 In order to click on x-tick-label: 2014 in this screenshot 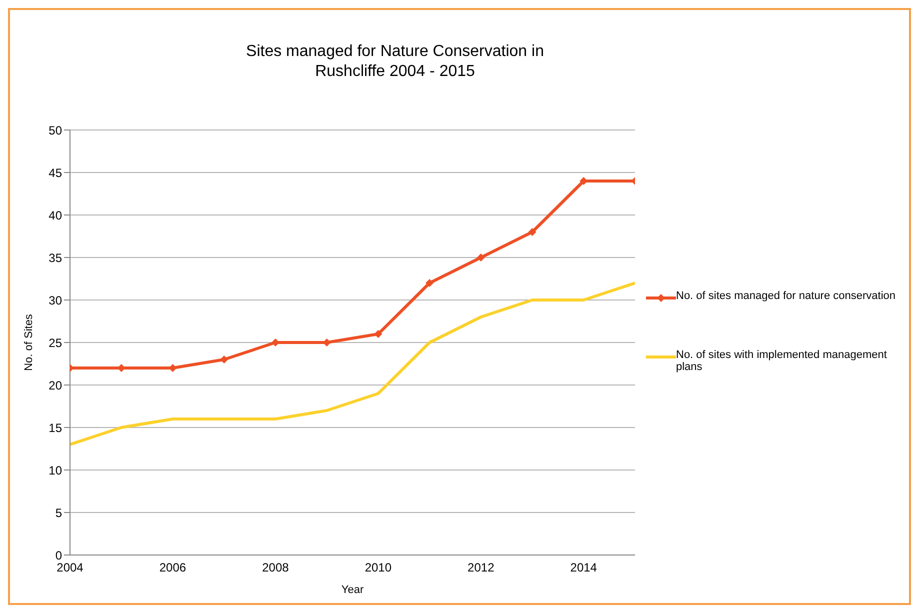, I will do `click(584, 567)`.